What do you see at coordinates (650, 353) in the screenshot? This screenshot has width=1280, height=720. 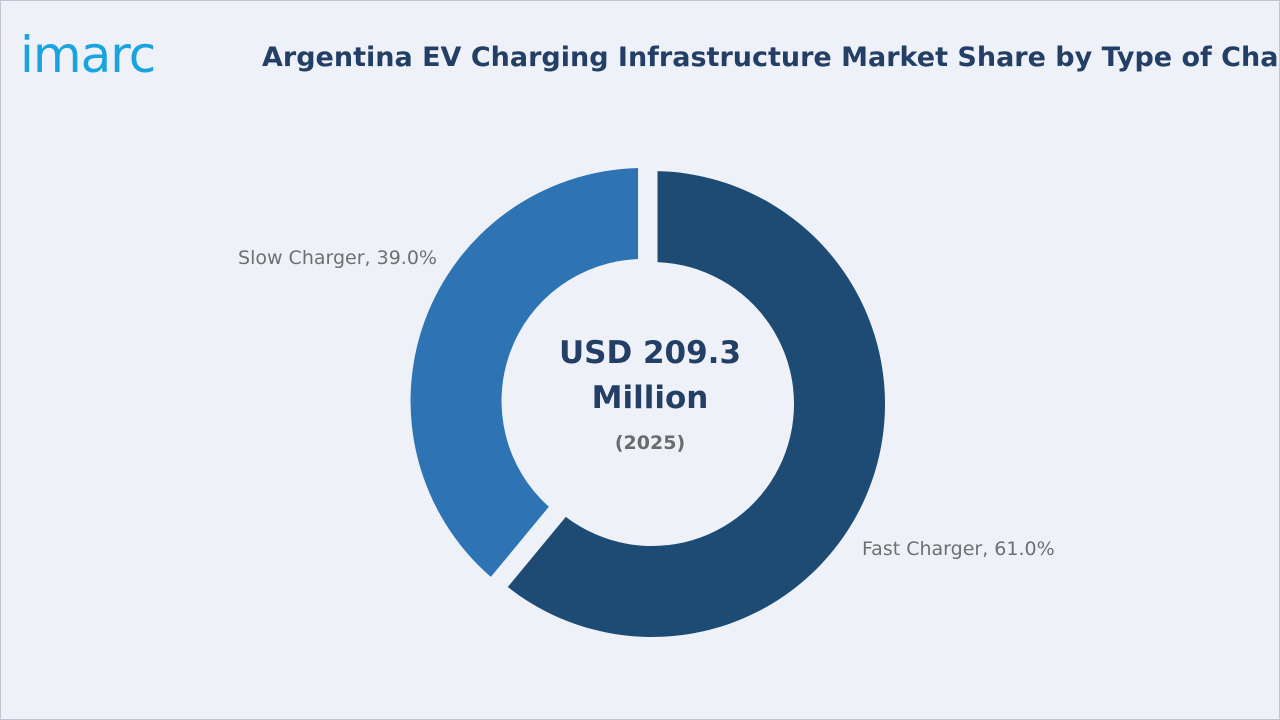 I see `center-value-line1: USD 209.3` at bounding box center [650, 353].